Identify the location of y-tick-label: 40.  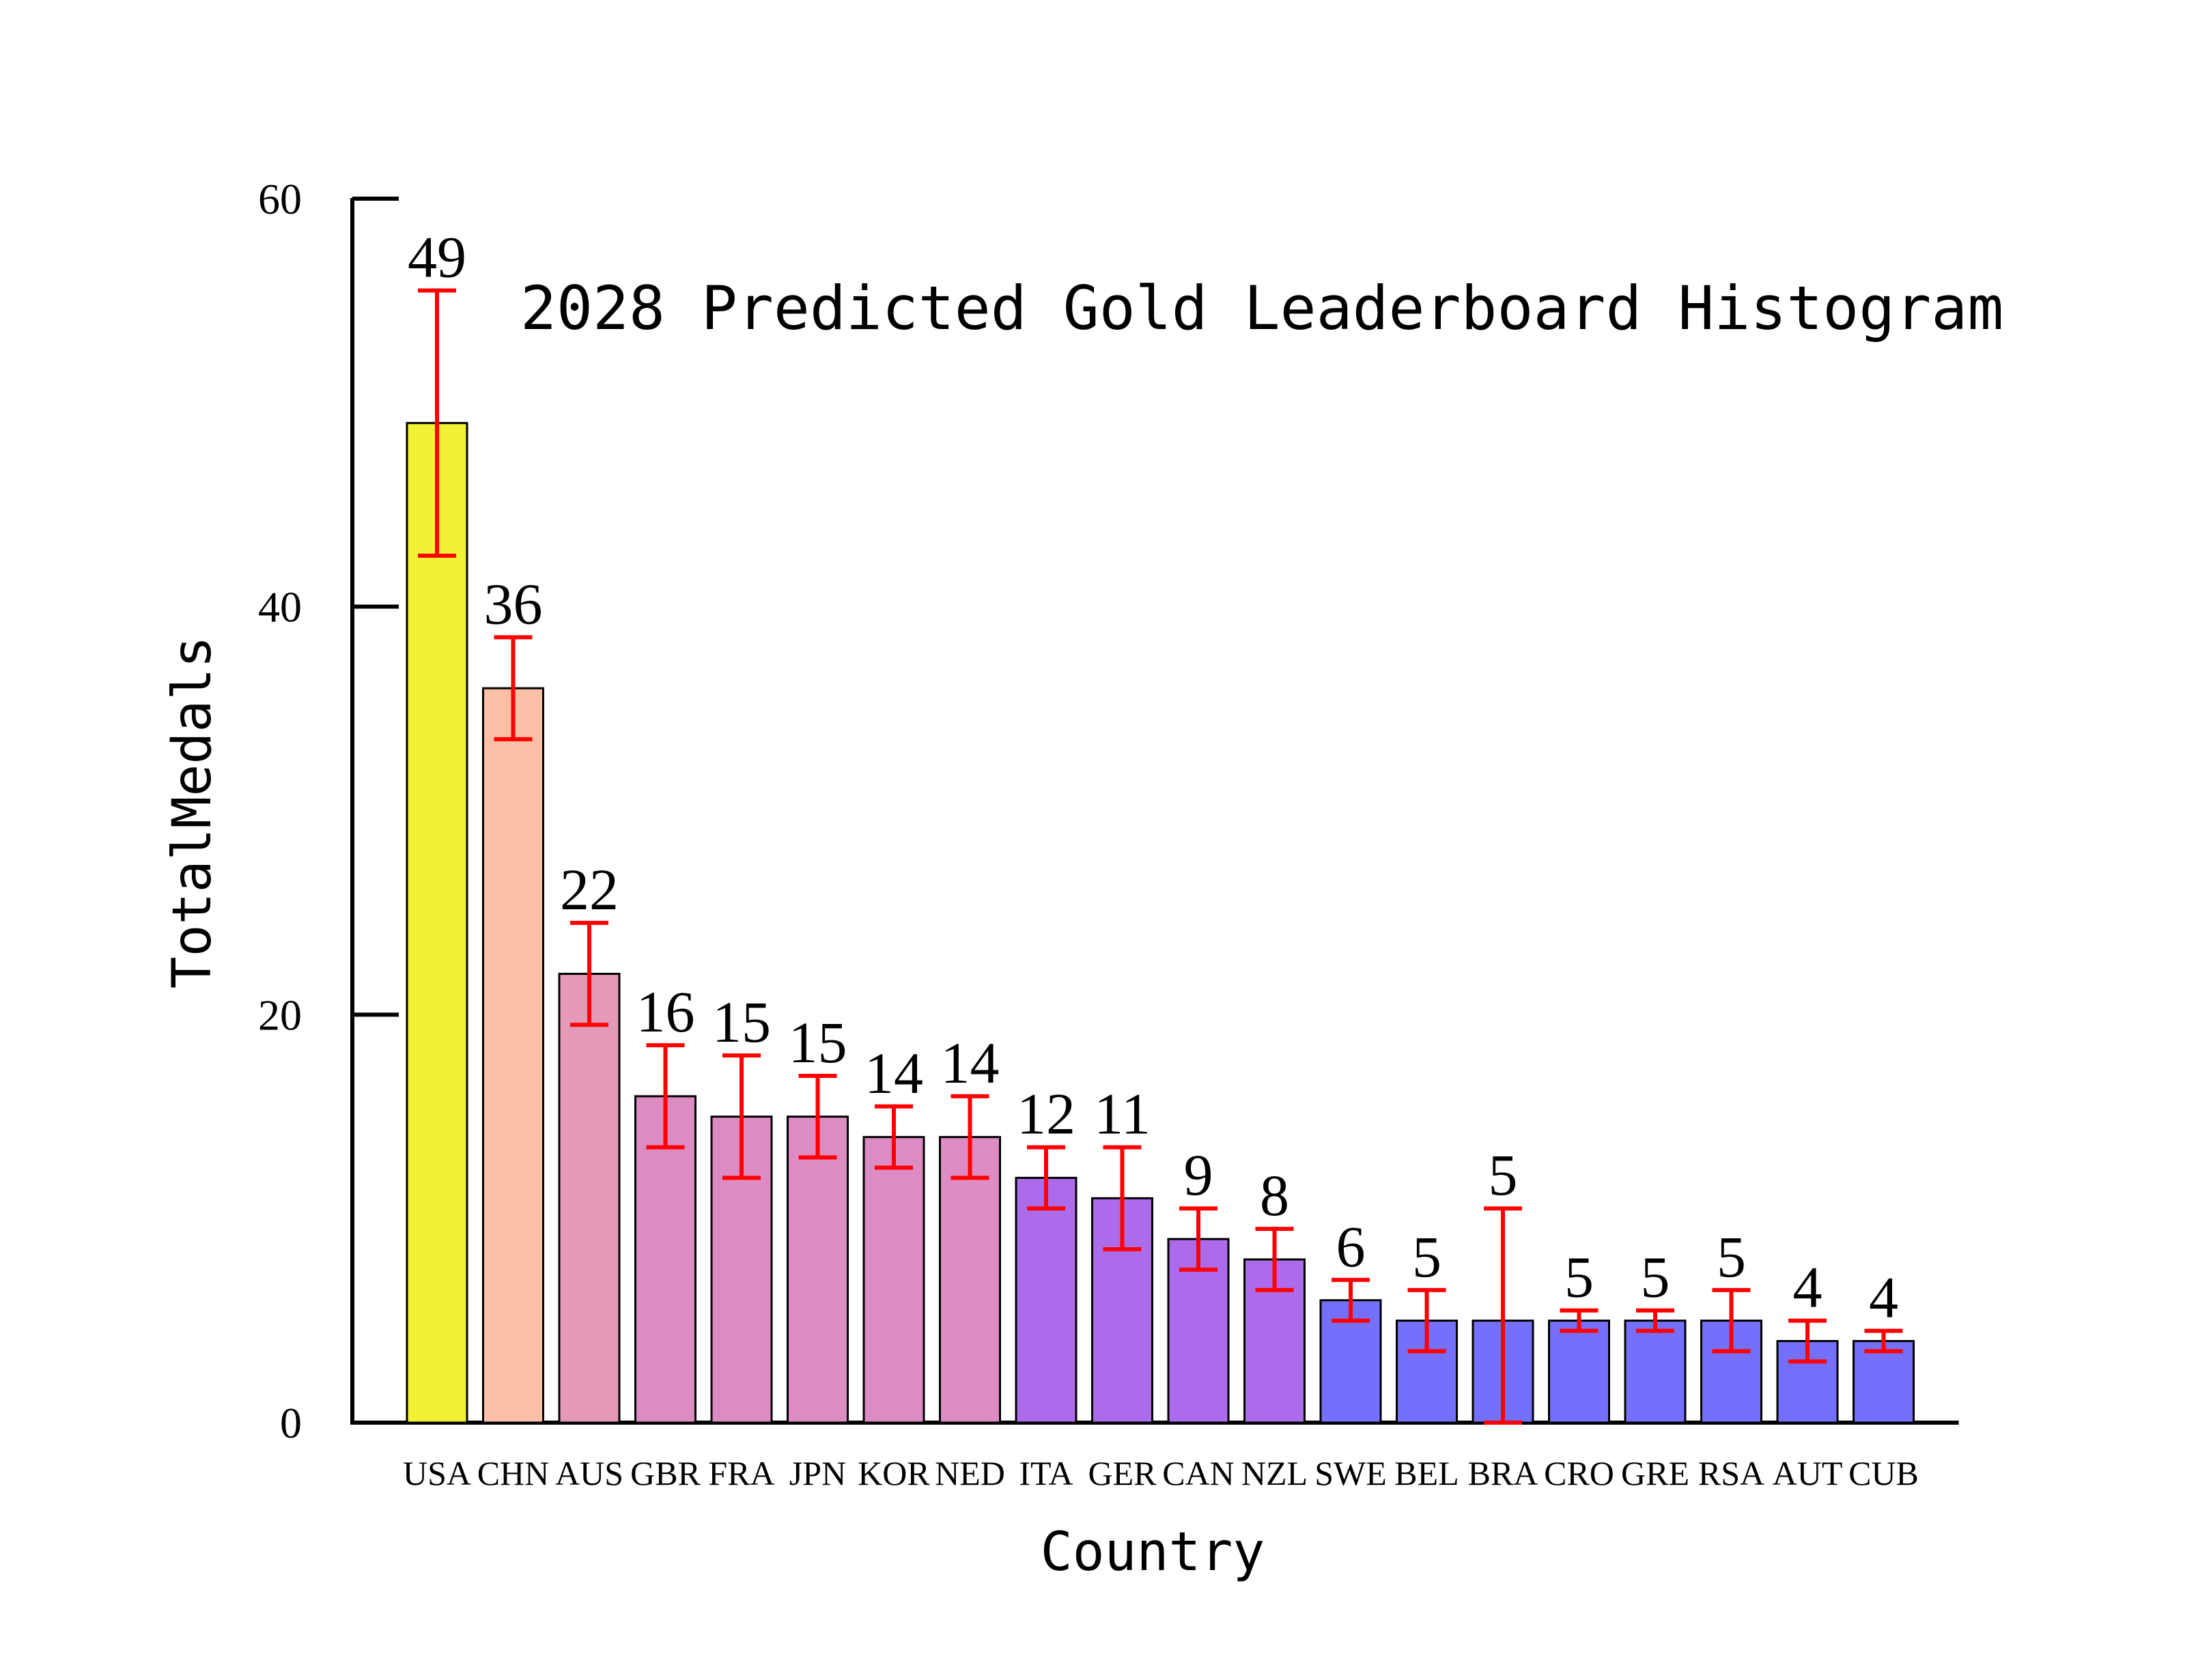
(280, 607).